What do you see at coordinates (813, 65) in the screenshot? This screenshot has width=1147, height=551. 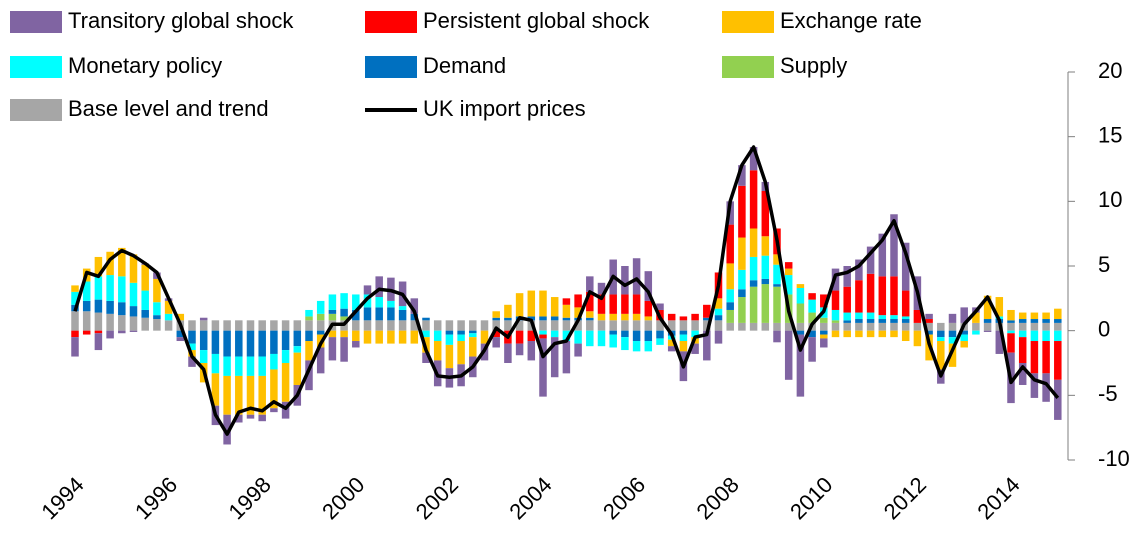 I see `legend-label: Supply` at bounding box center [813, 65].